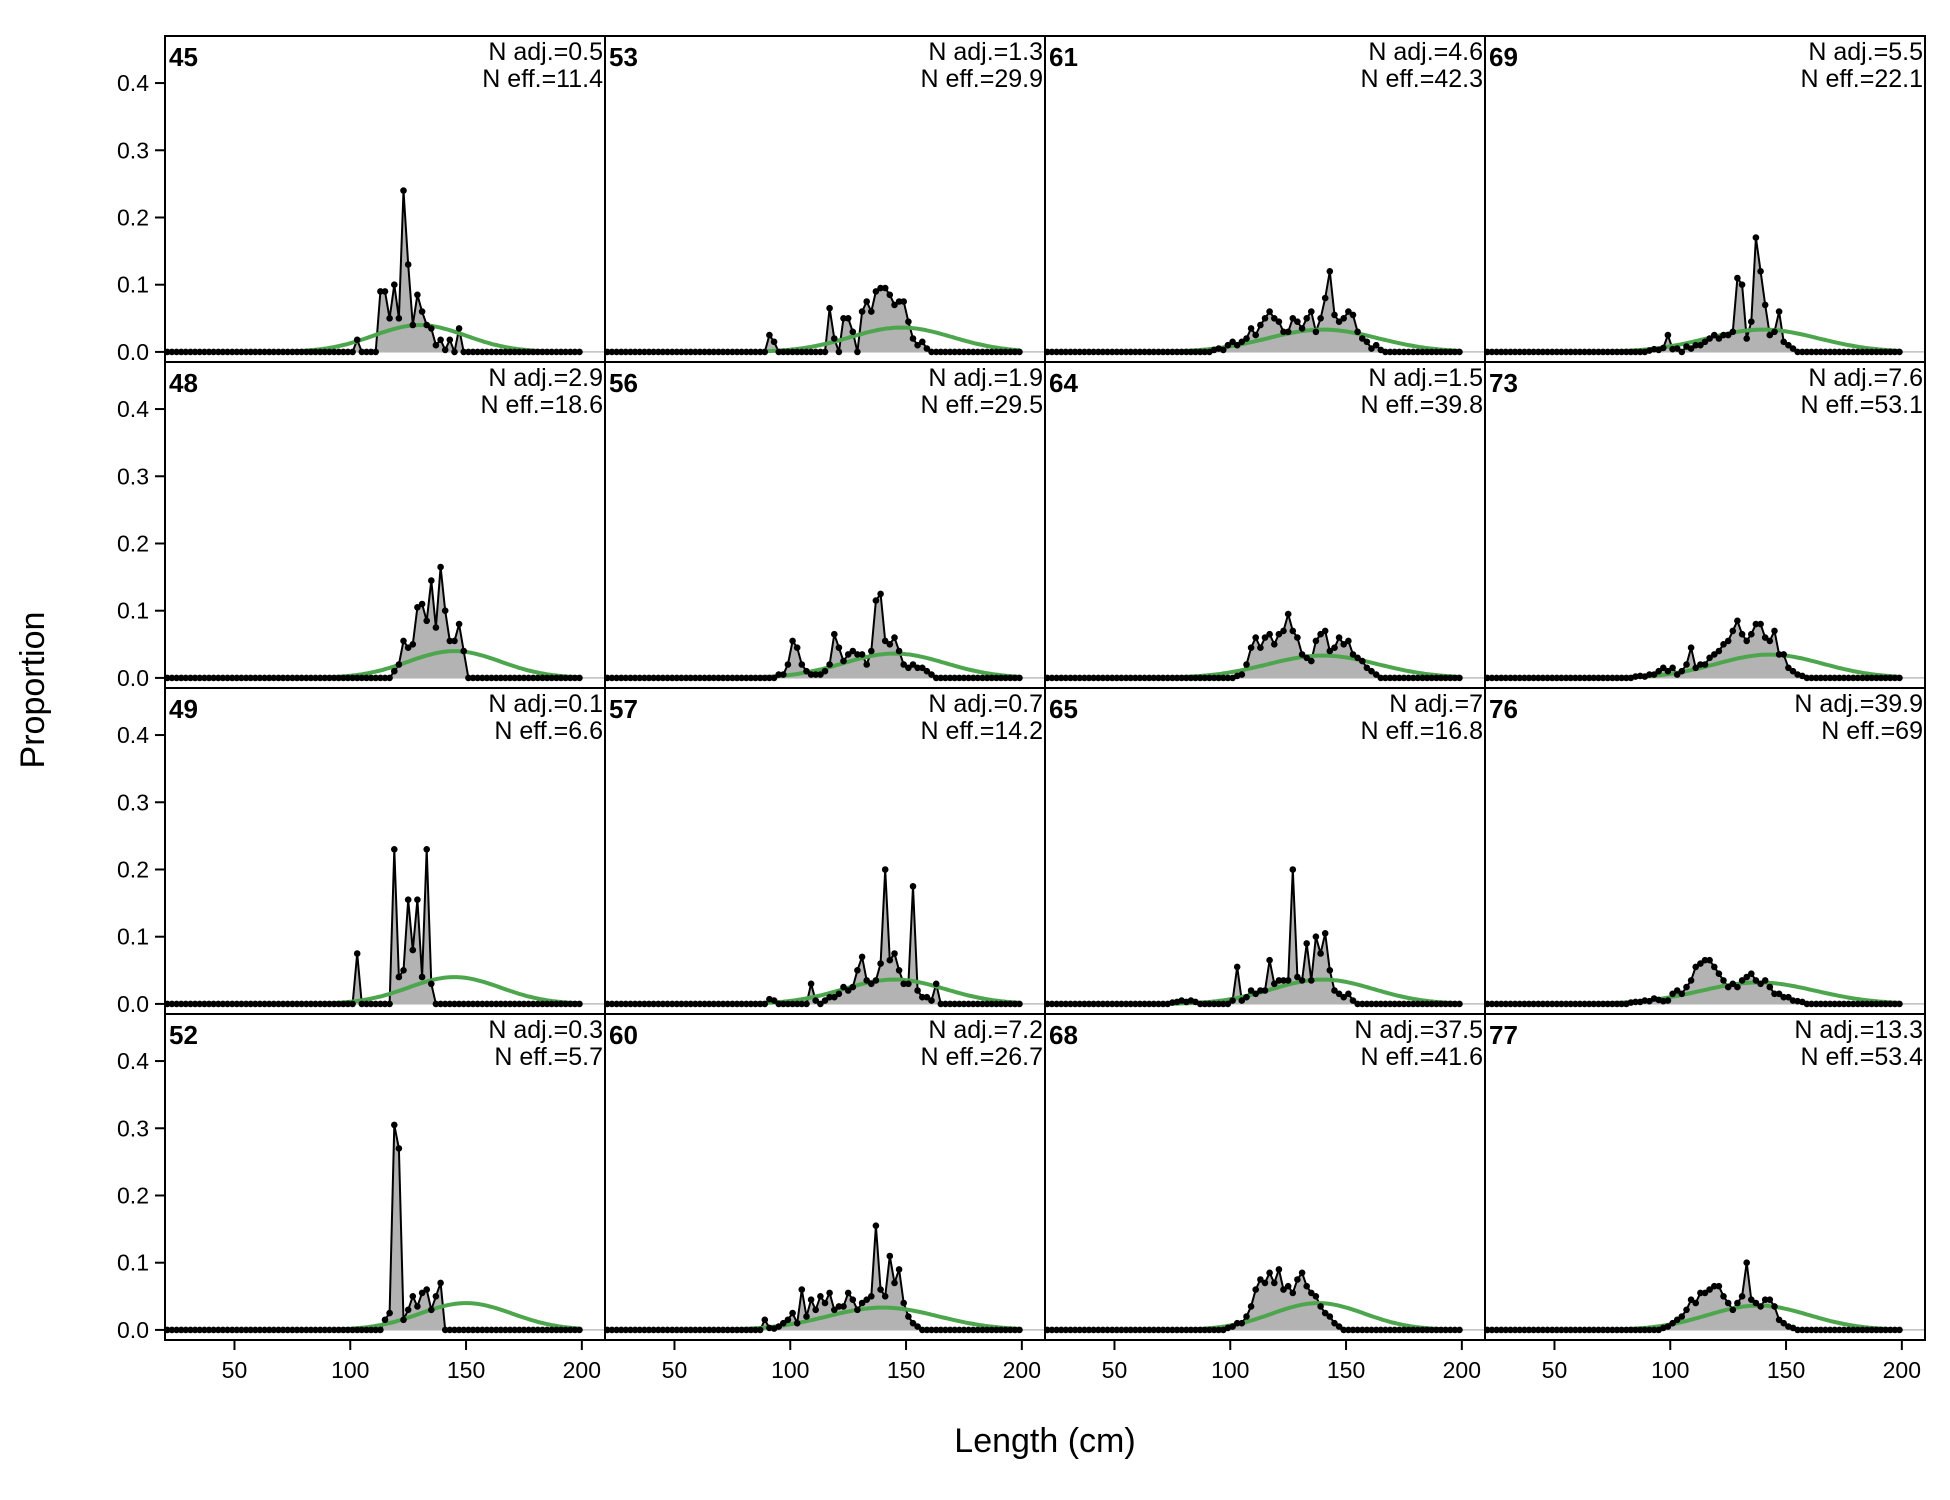  I want to click on panel-60: 60 N adj.=7.2N eff.=26.750 100 150 200, so click(825, 1198).